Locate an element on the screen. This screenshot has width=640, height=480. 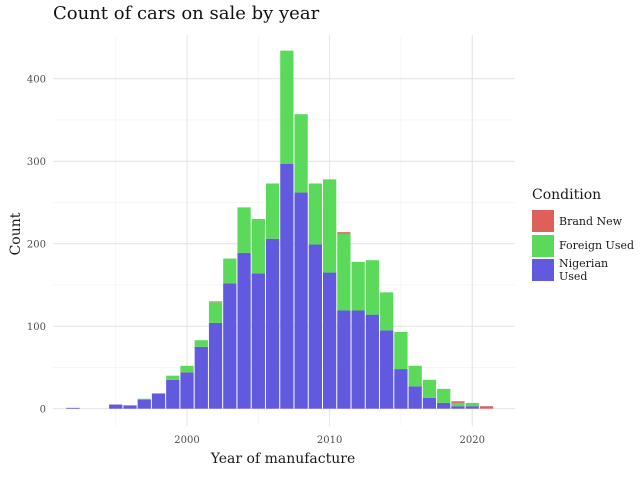
y-tick-label: 0 is located at coordinates (43, 410).